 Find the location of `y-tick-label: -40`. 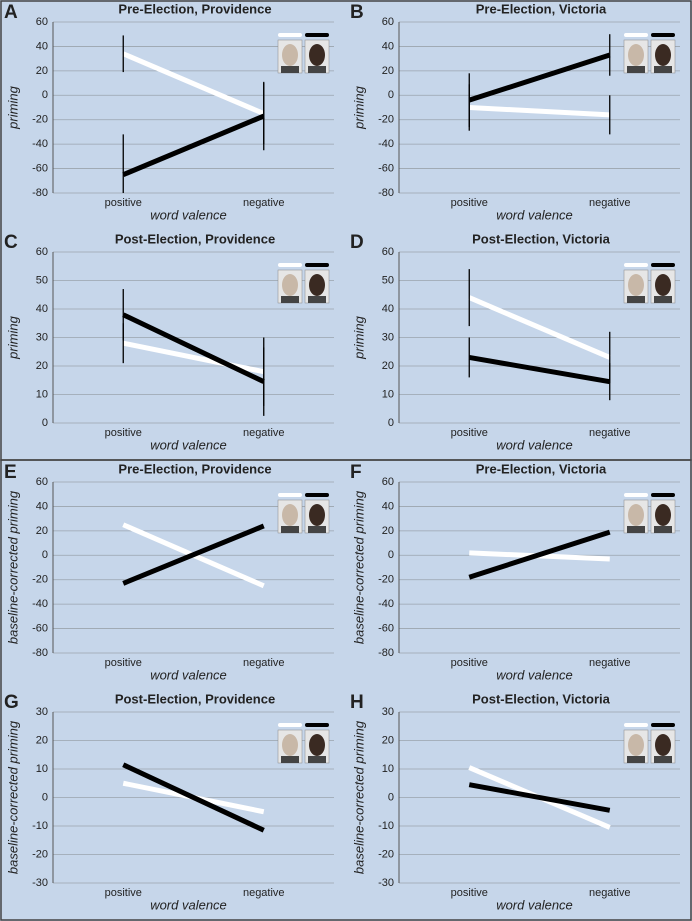

y-tick-label: -40 is located at coordinates (386, 144).